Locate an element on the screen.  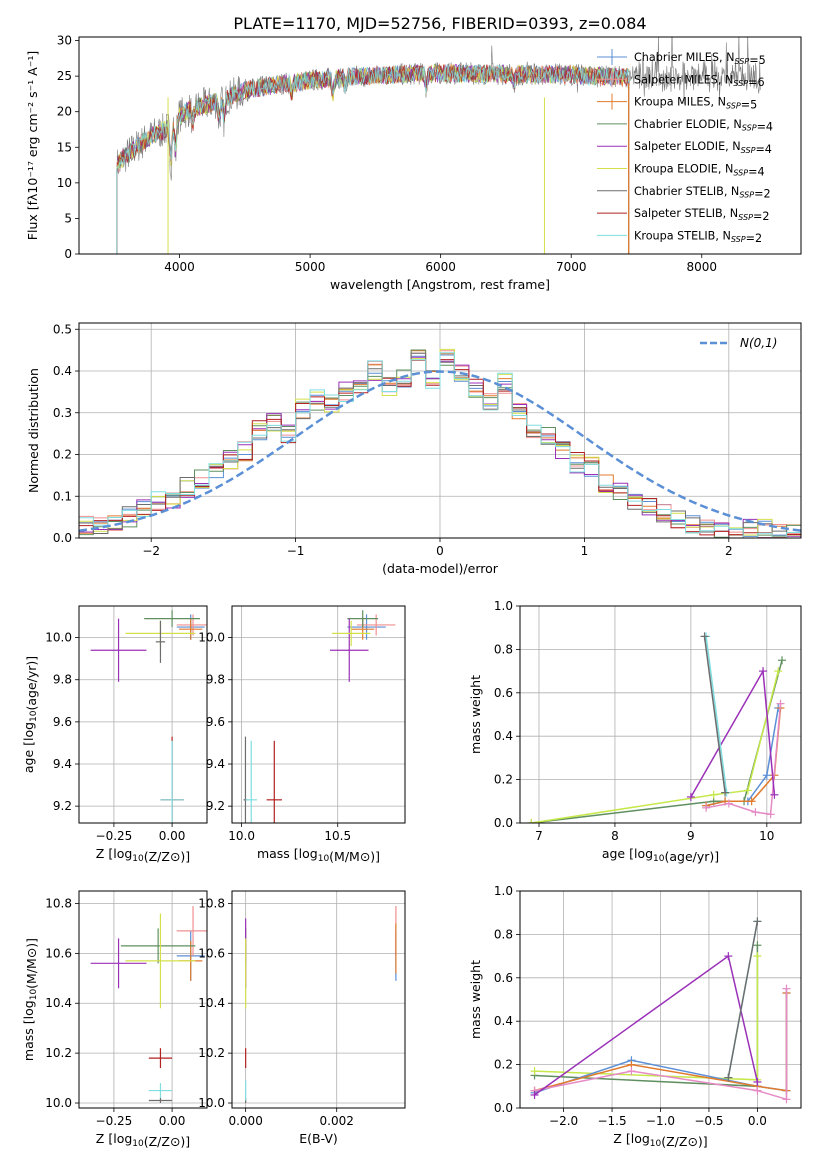
x-tick-label: −1.5 is located at coordinates (611, 1121).